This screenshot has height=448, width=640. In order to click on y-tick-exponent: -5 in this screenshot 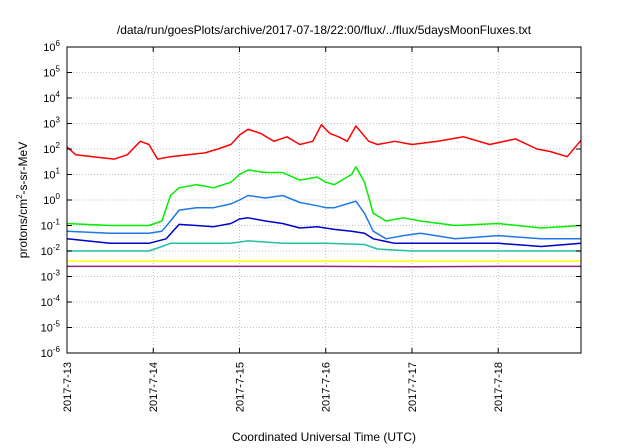, I will do `click(57, 324)`.